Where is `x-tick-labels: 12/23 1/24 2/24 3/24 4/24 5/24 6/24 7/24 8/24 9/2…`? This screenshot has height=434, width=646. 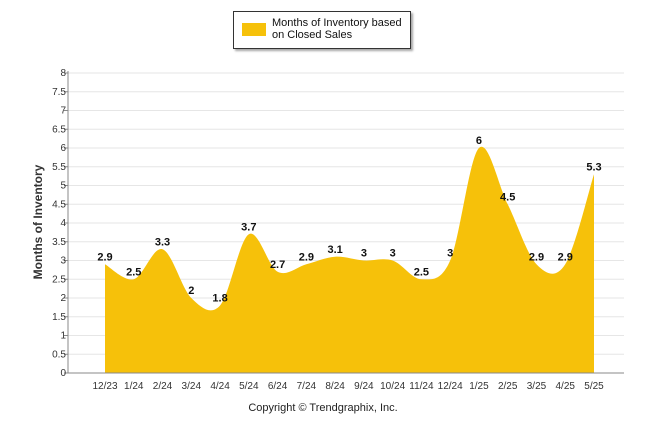 x-tick-labels: 12/23 1/24 2/24 3/24 4/24 5/24 6/24 7/24 8/24 9/2… is located at coordinates (348, 386).